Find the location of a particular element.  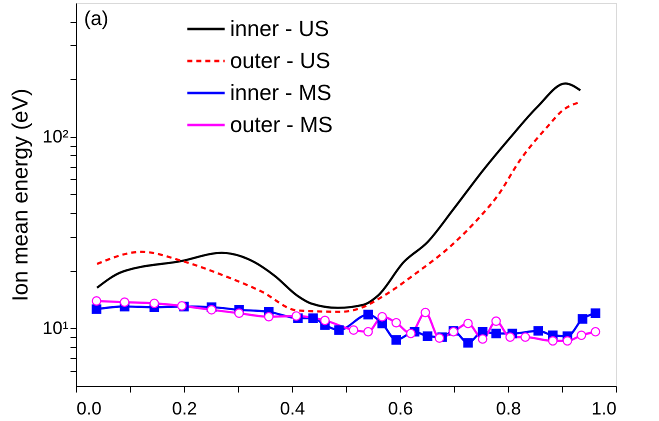

legend-label: outer - US is located at coordinates (280, 60).